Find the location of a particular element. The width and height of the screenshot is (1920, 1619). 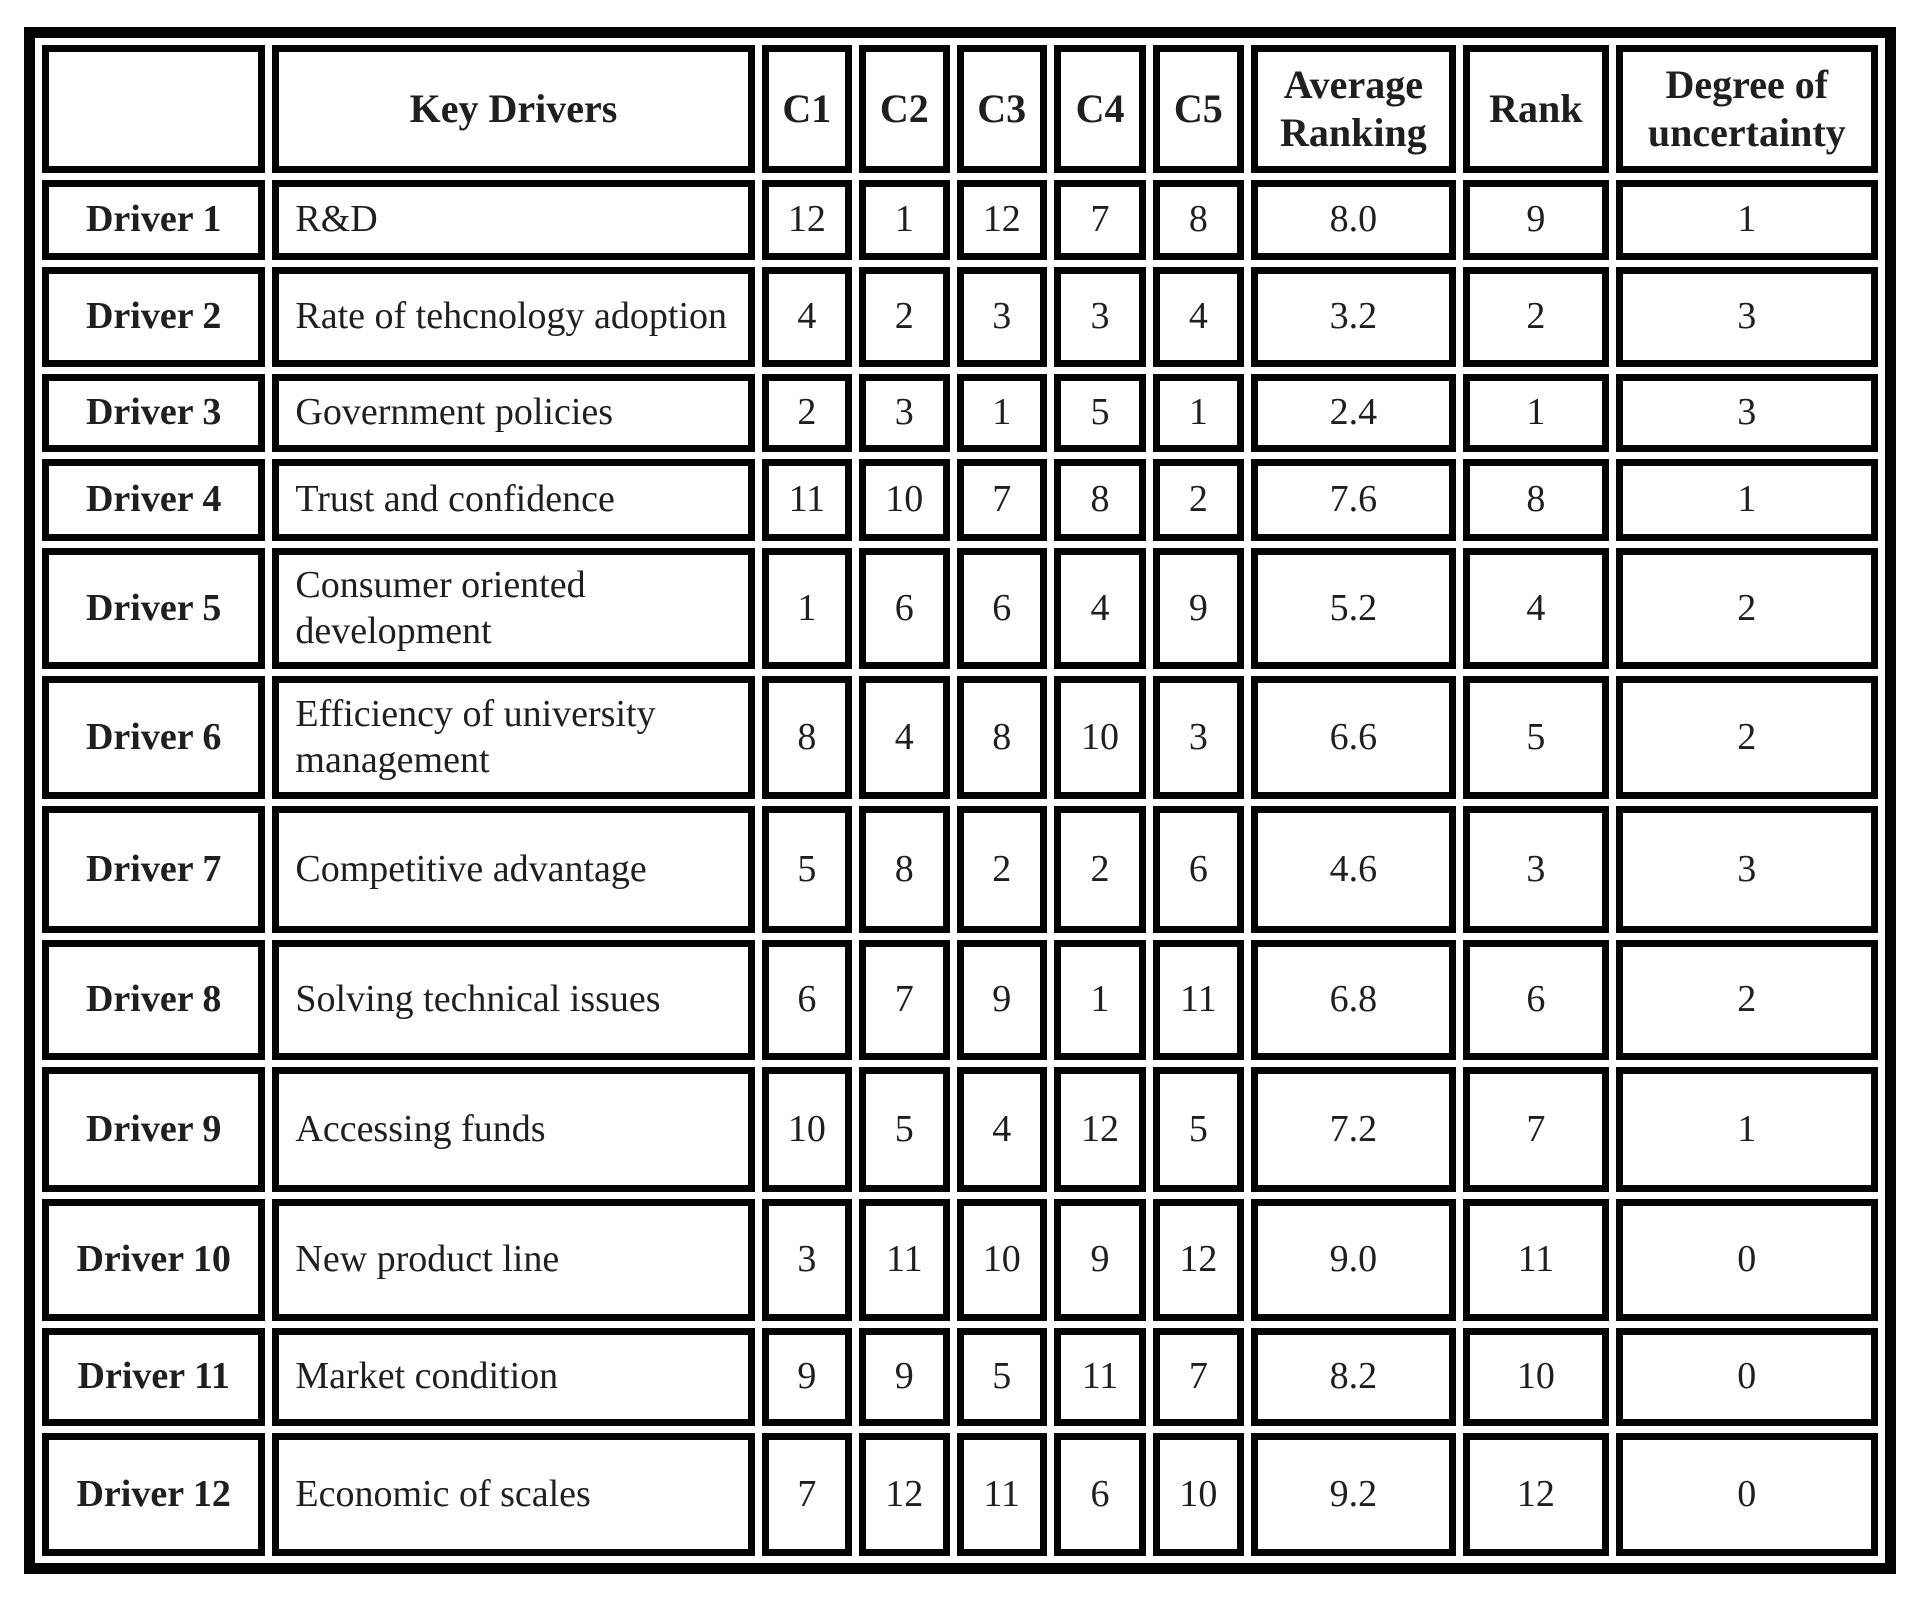

average-ranking-value: 6.6 is located at coordinates (1353, 738).